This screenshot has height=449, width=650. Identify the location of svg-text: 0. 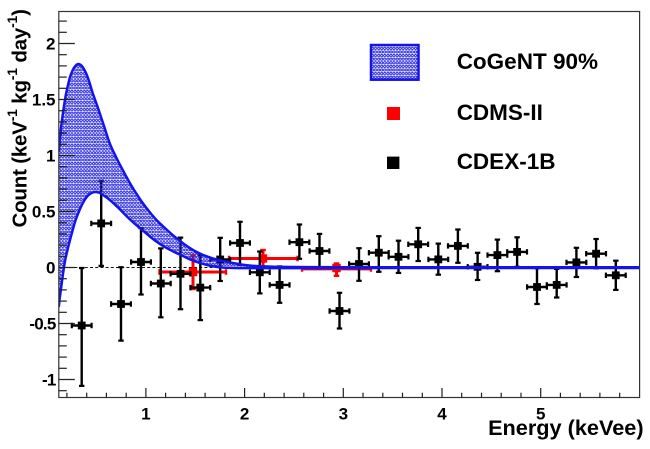
(50, 268).